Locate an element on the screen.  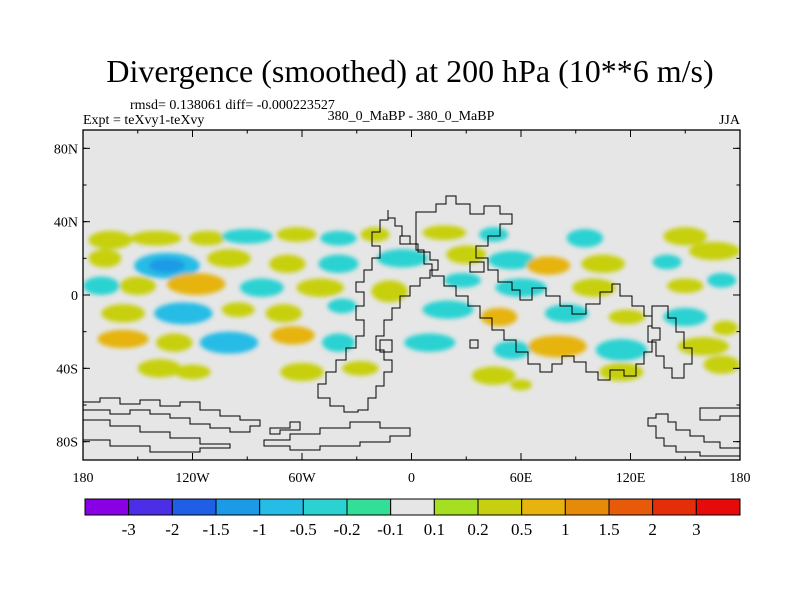
season-label: JJA is located at coordinates (730, 120).